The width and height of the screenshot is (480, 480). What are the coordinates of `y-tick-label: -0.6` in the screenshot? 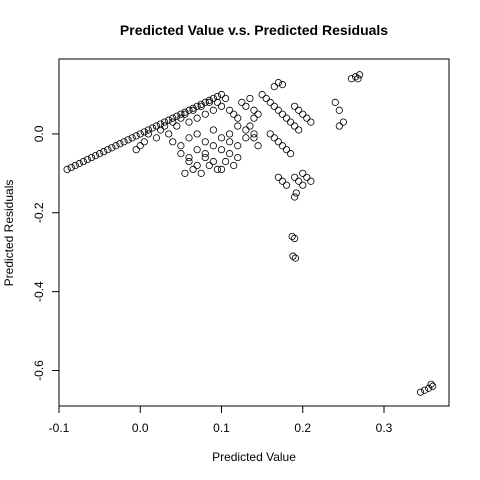 It's located at (39, 370).